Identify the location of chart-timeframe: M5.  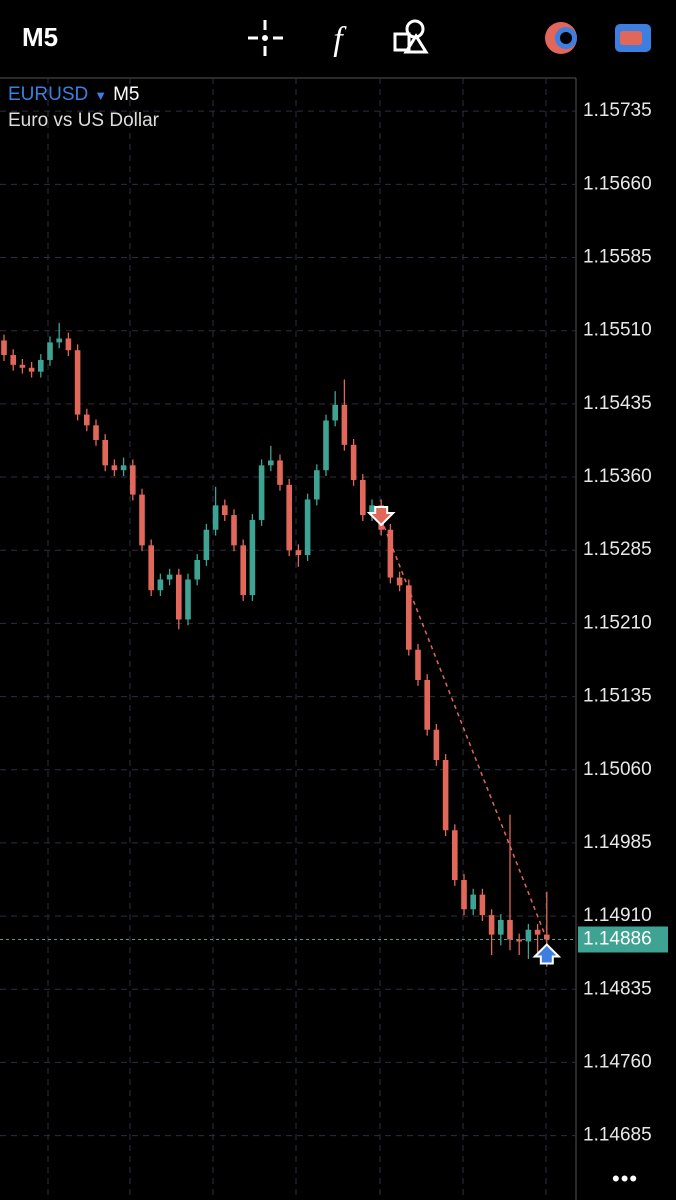
(126, 94).